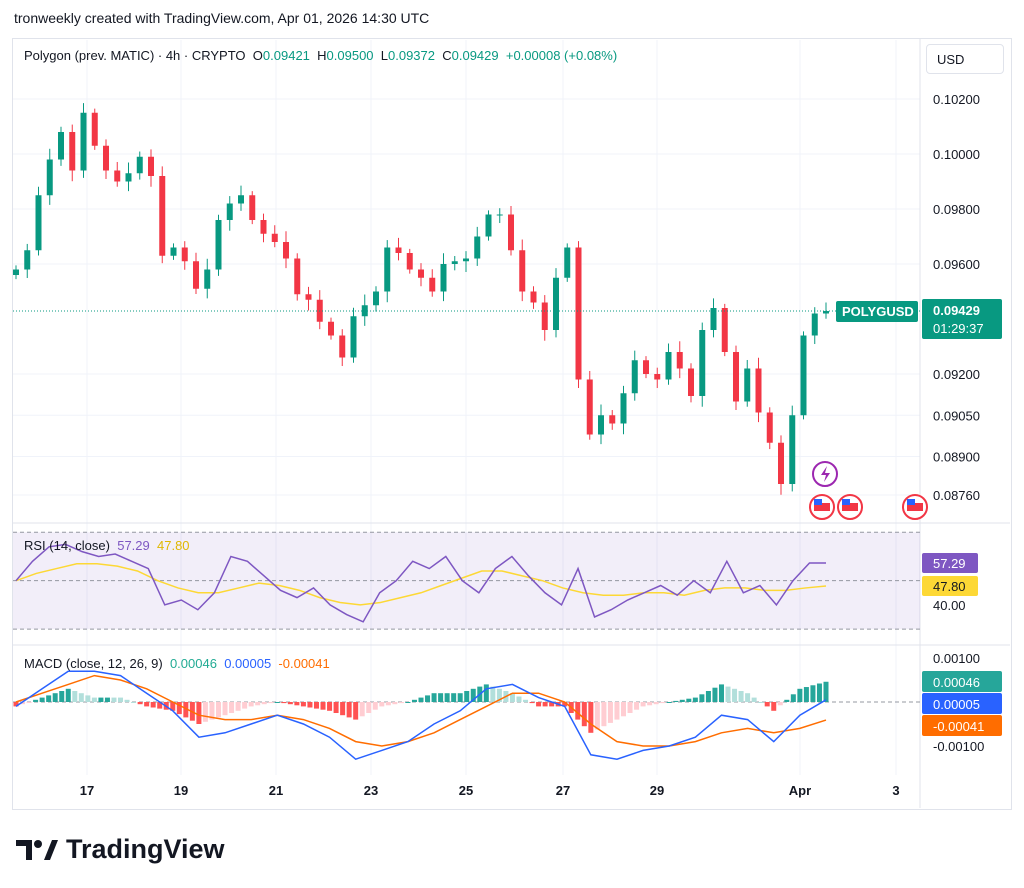  What do you see at coordinates (371, 790) in the screenshot?
I see `time-tick: 23` at bounding box center [371, 790].